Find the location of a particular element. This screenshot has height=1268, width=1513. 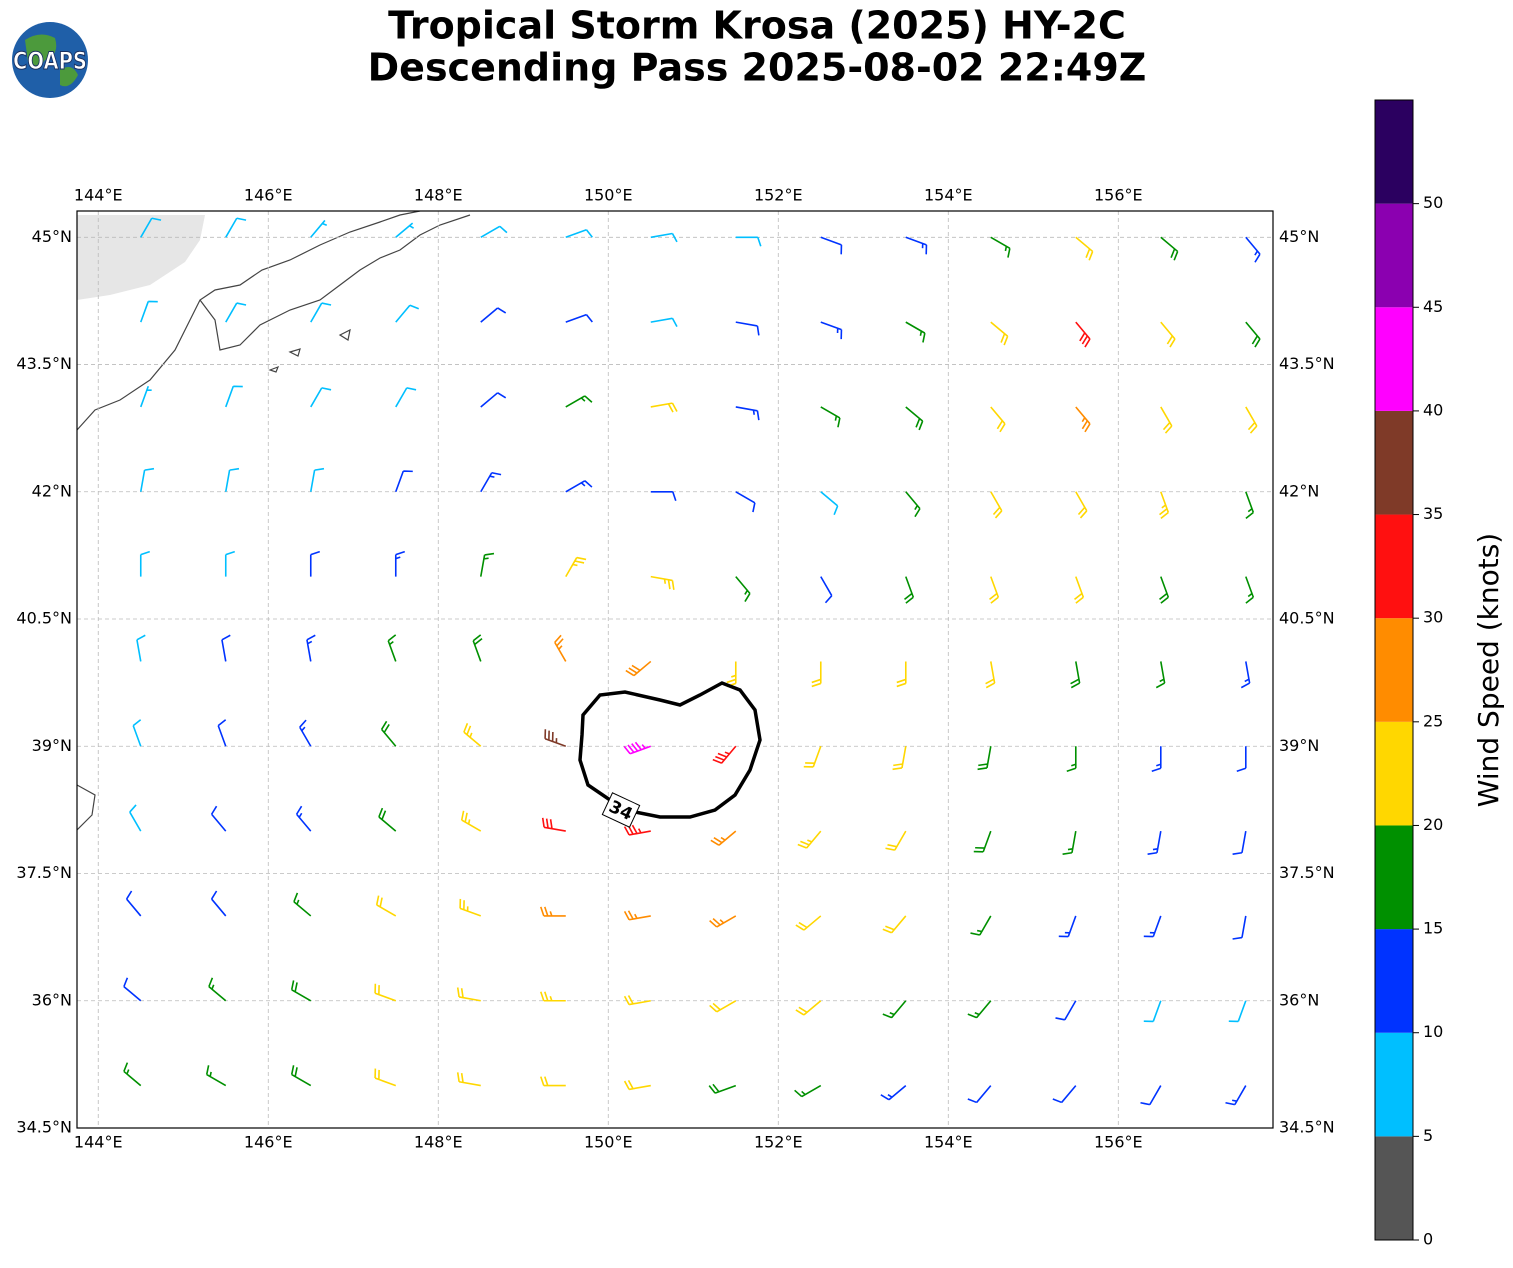

y-tick-label-left: 36°N is located at coordinates (52, 999).